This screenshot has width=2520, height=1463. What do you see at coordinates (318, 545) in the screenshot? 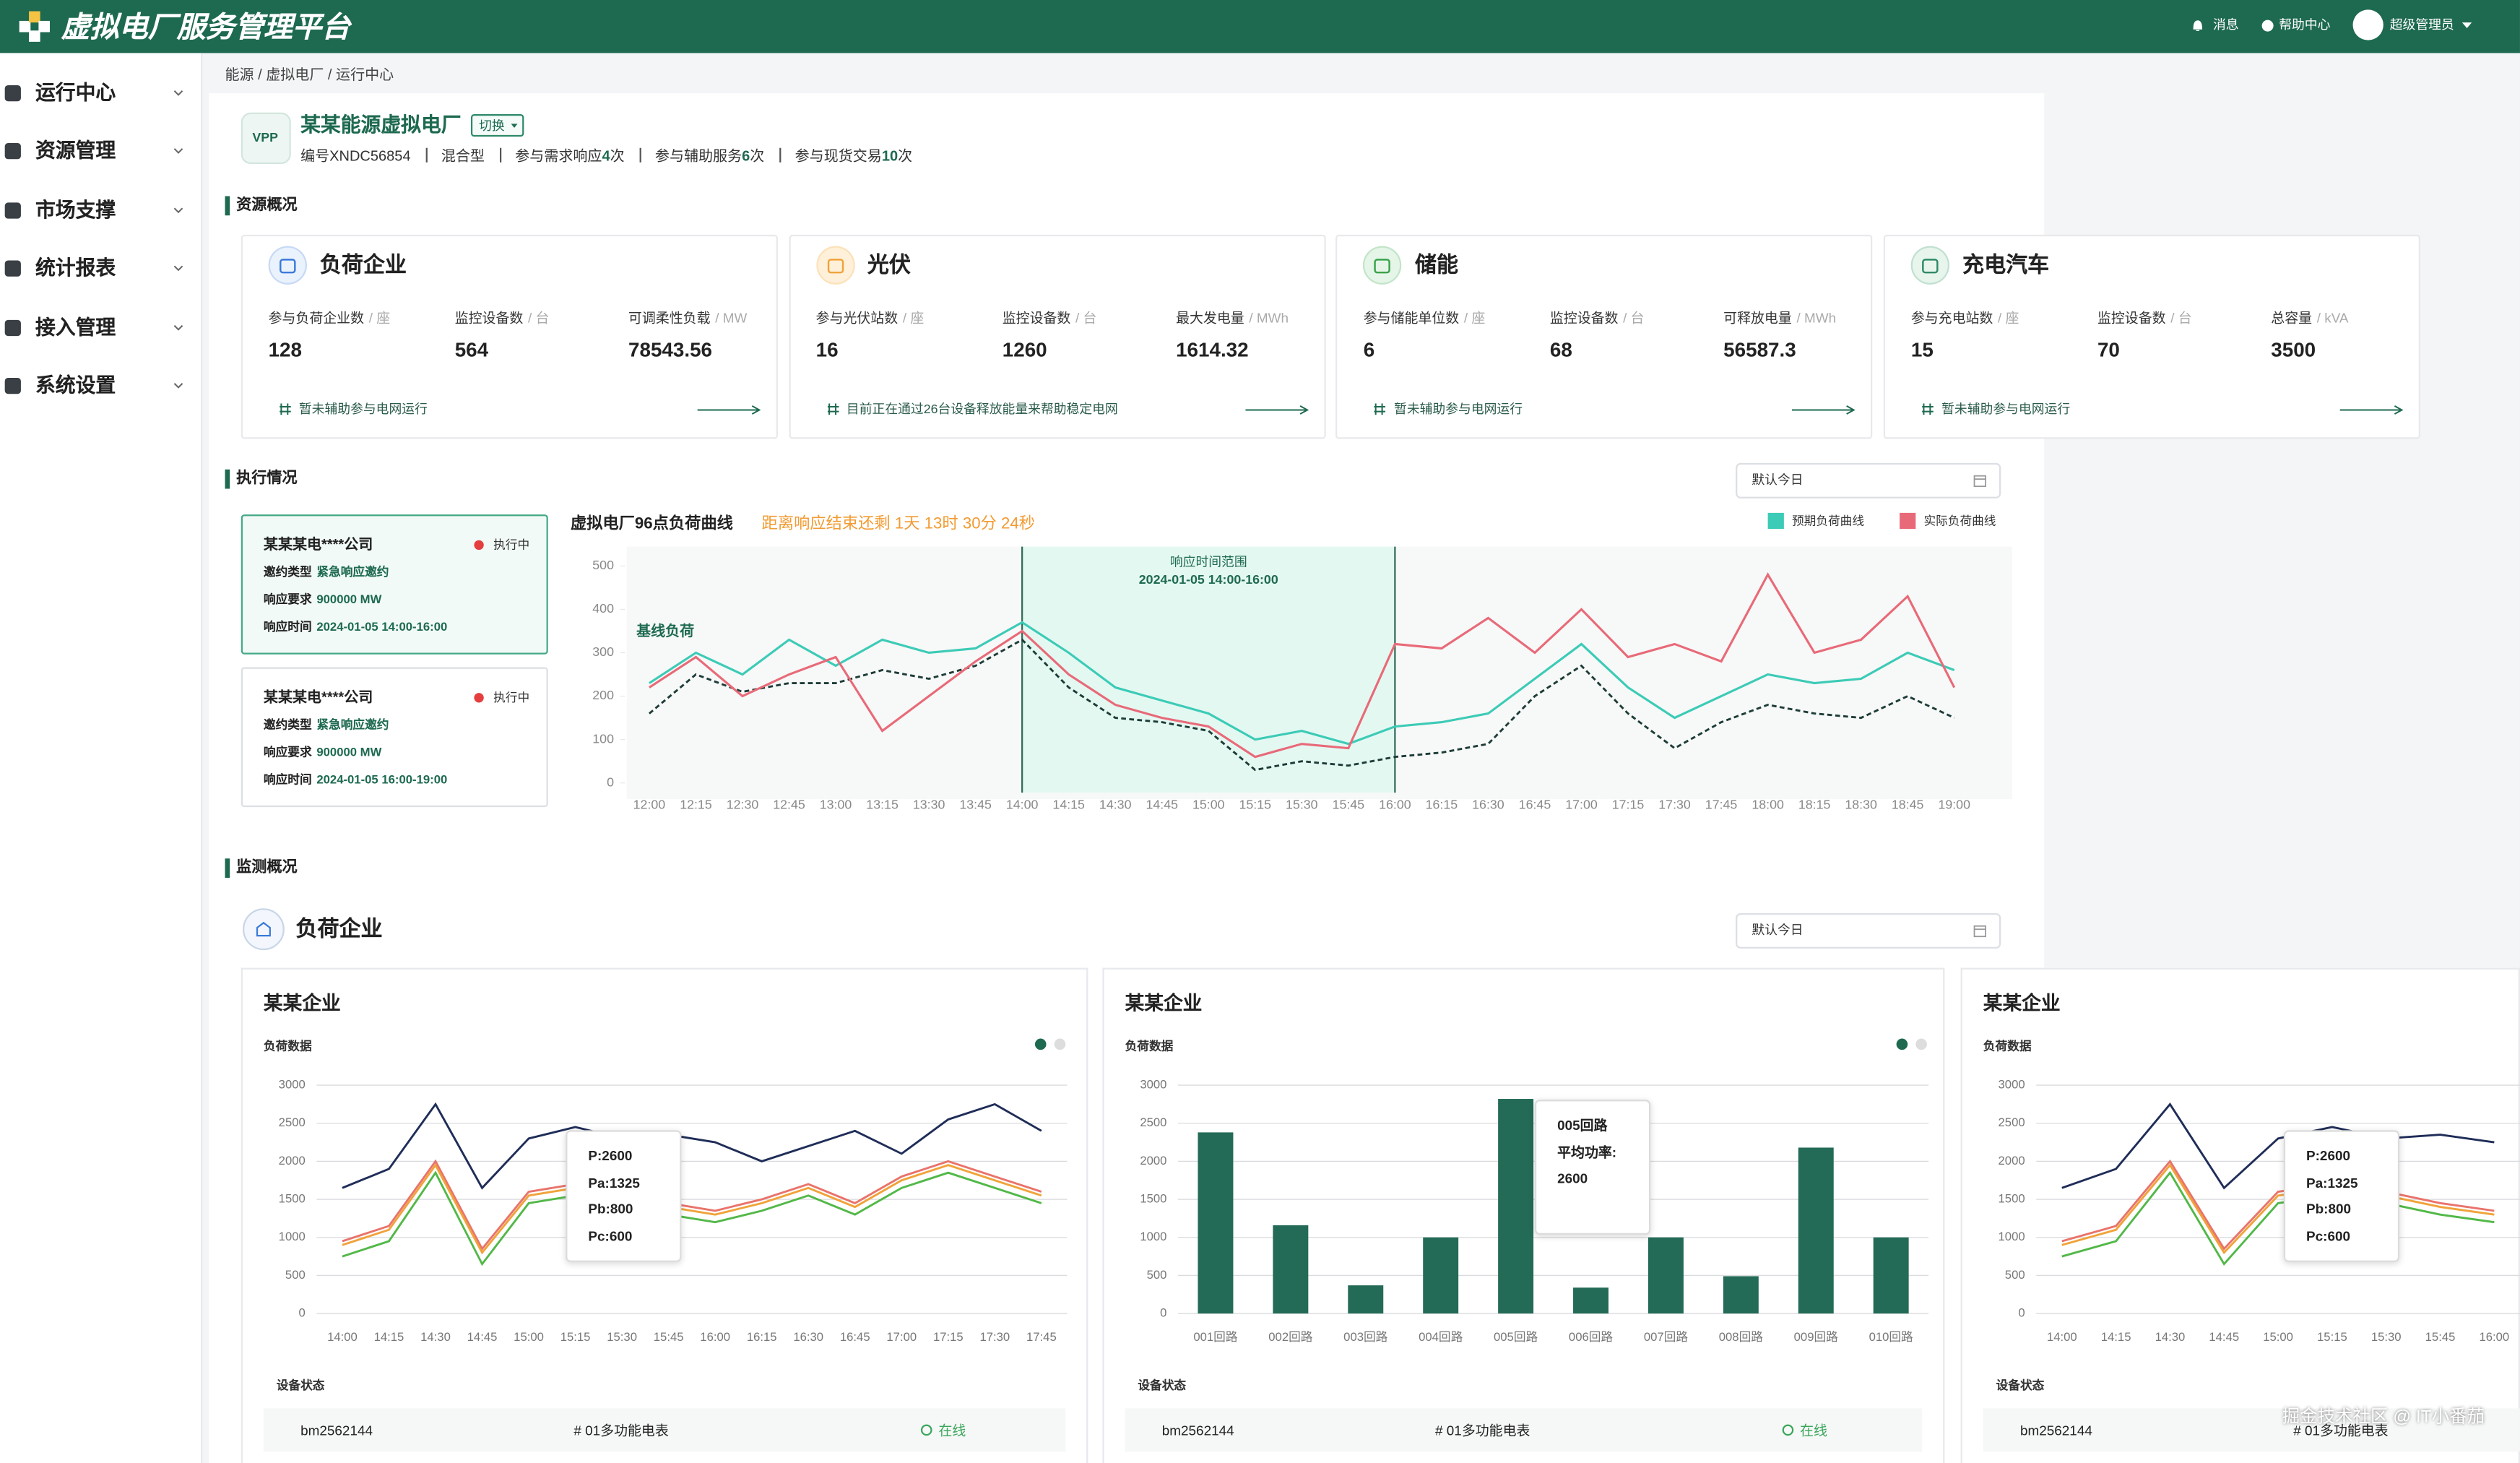
I see `task-company: 某某某电****公司` at bounding box center [318, 545].